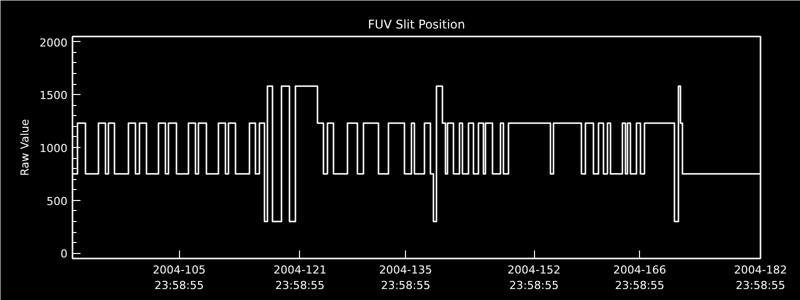  What do you see at coordinates (54, 95) in the screenshot?
I see `y-tick-label: 1500` at bounding box center [54, 95].